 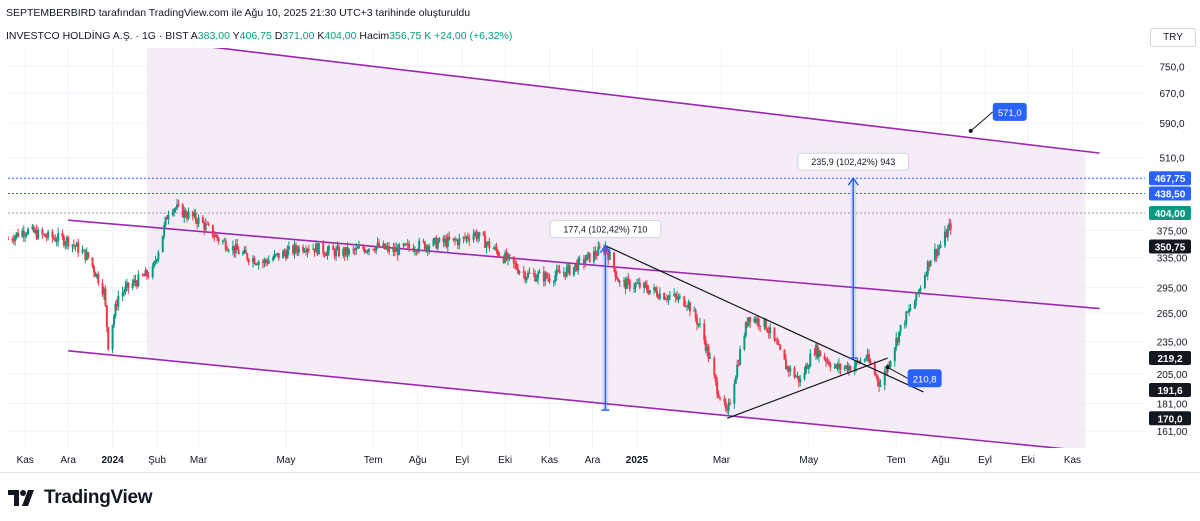 I want to click on close-value: 404,00, so click(x=340, y=36).